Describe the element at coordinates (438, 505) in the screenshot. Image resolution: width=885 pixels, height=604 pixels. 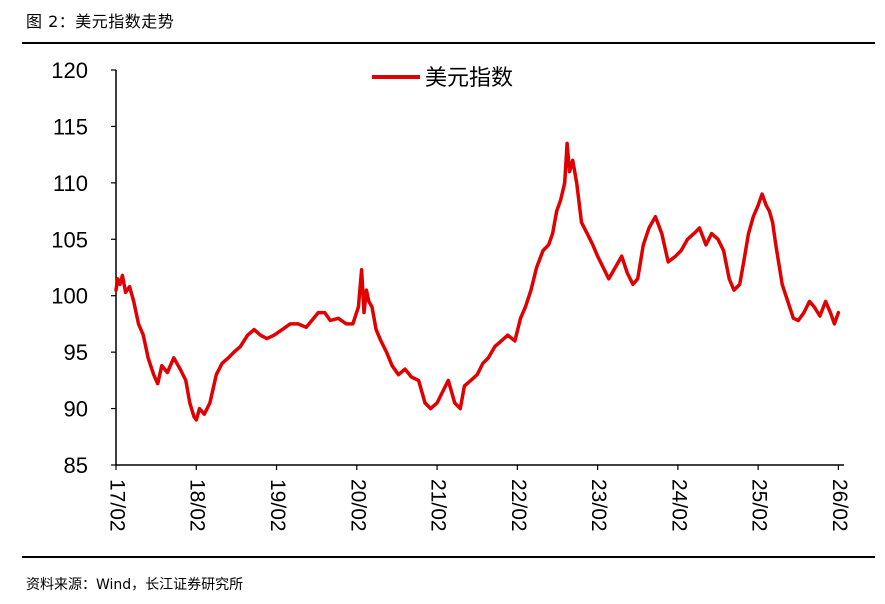
I see `x-tick-label: 21/02` at that location.